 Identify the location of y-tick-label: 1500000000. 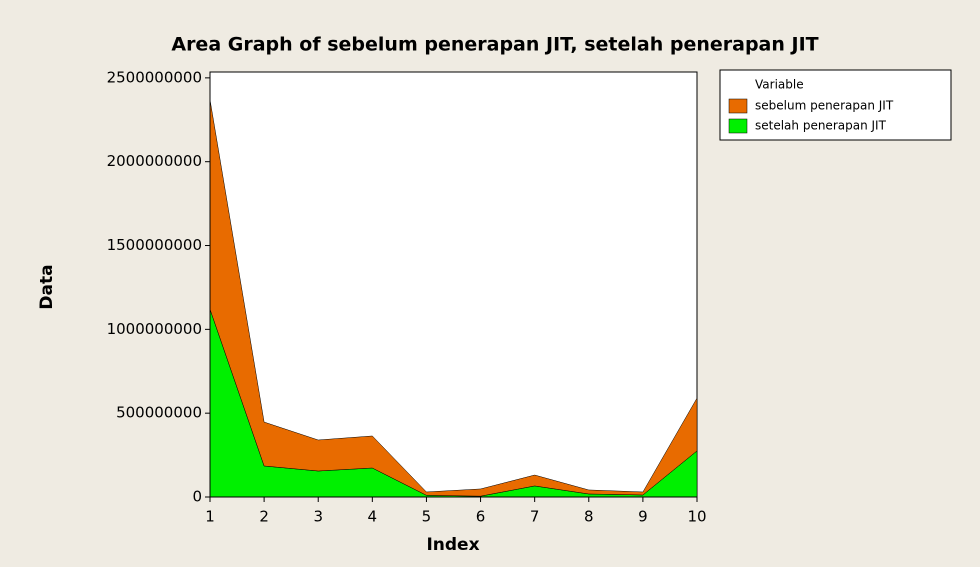
(154, 245).